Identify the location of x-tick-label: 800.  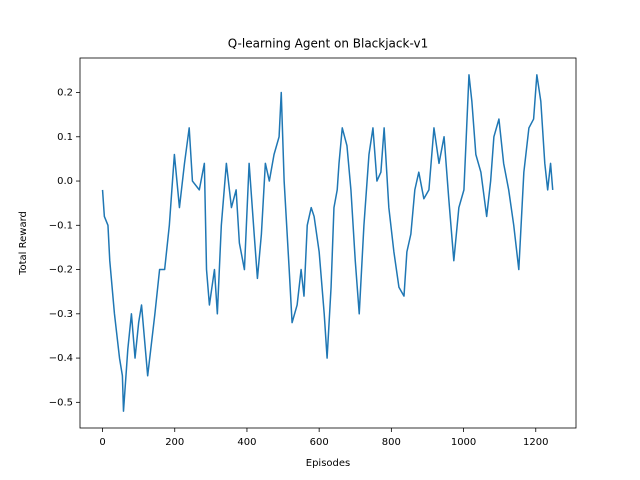
(391, 442).